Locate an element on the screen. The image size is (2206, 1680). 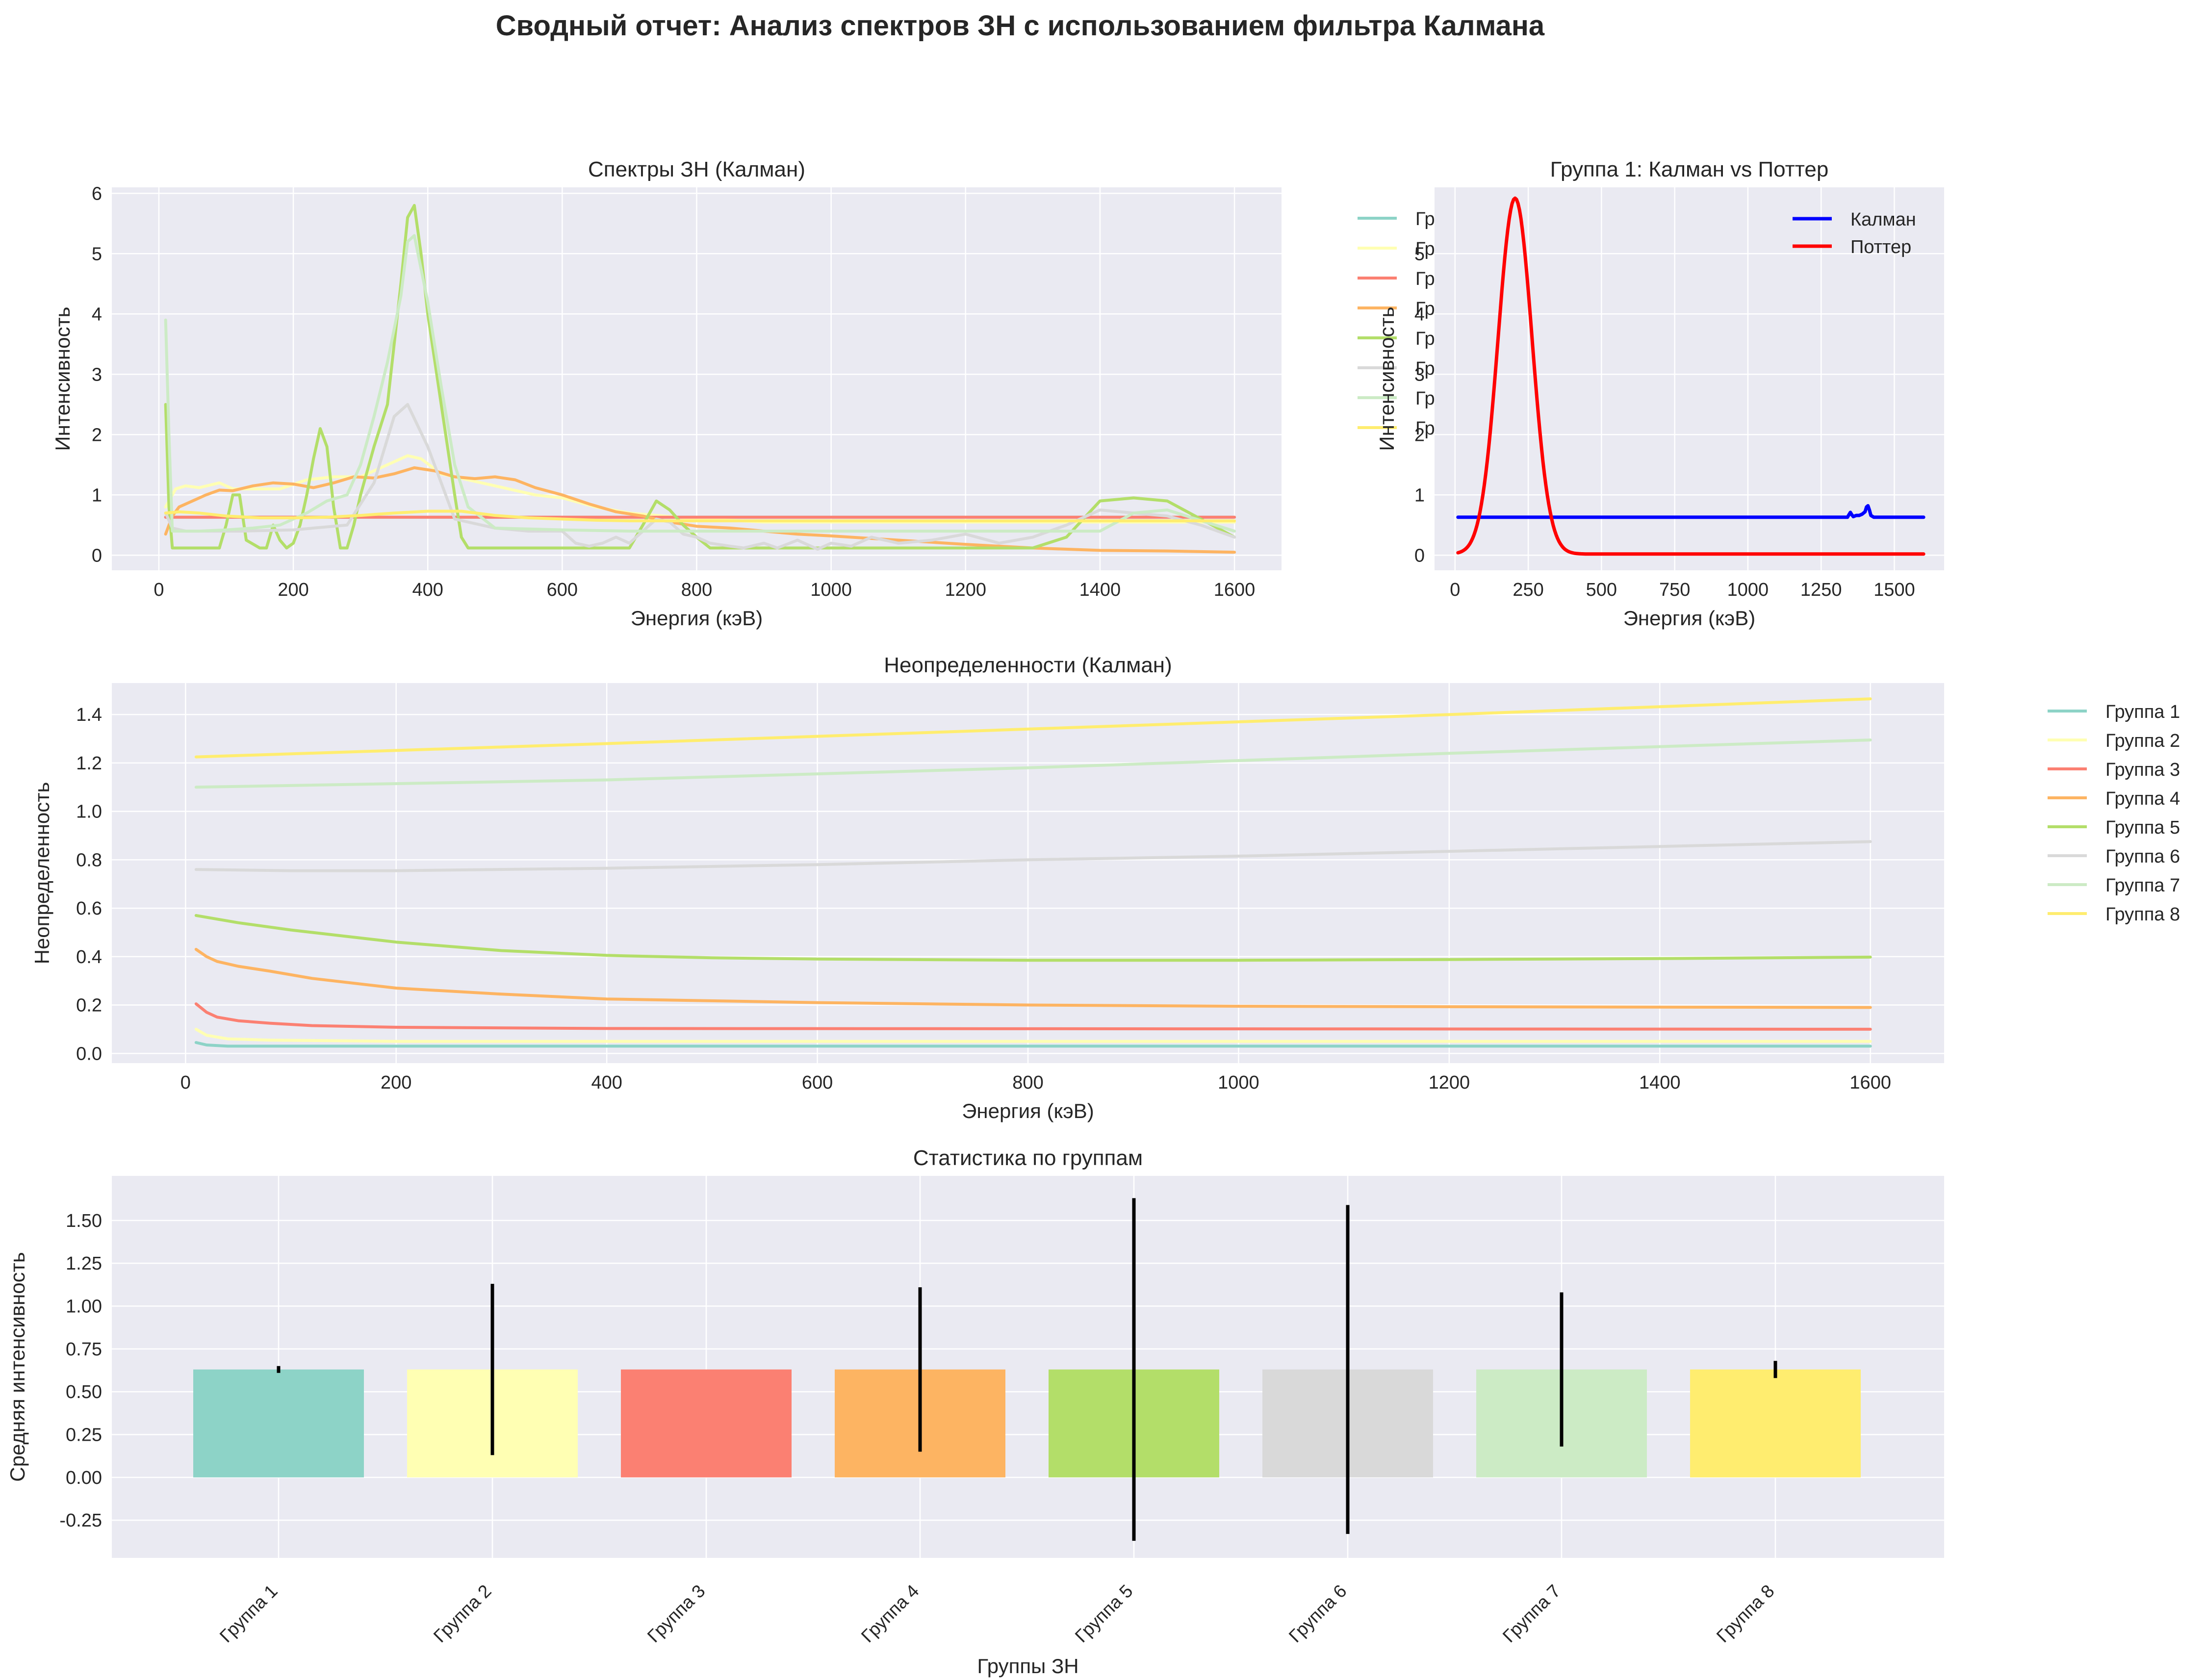
stats-ytick-label: 1.00 is located at coordinates (84, 1306).